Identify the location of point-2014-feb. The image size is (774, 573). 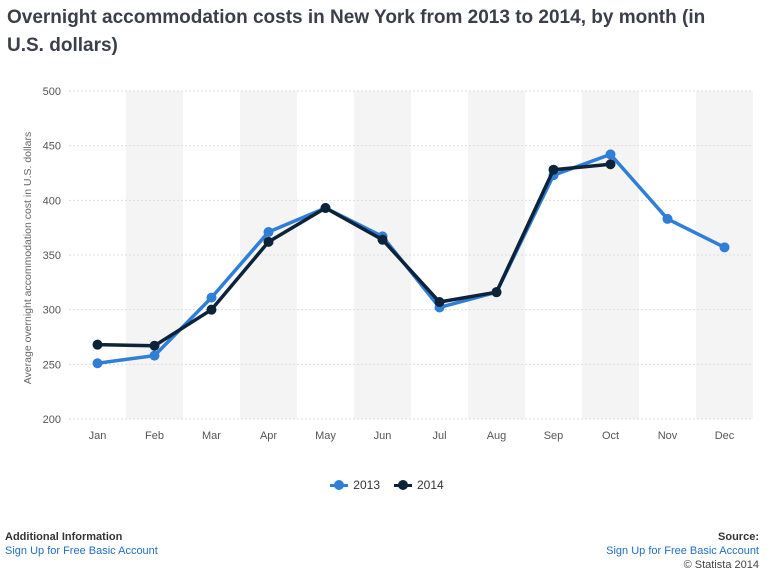
(154, 345).